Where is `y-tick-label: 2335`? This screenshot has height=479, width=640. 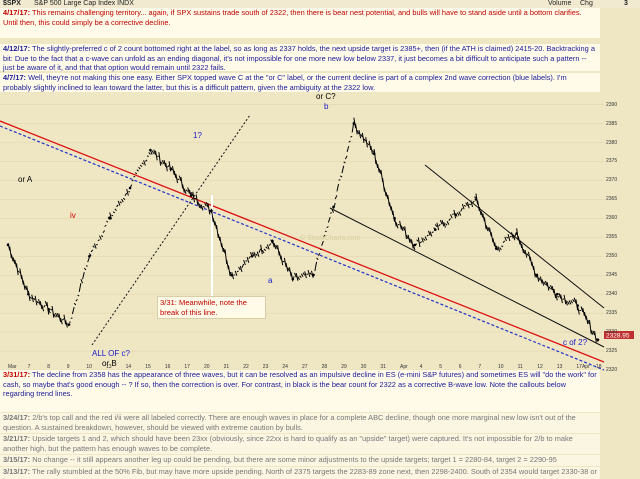
y-tick-label: 2335 is located at coordinates (612, 313).